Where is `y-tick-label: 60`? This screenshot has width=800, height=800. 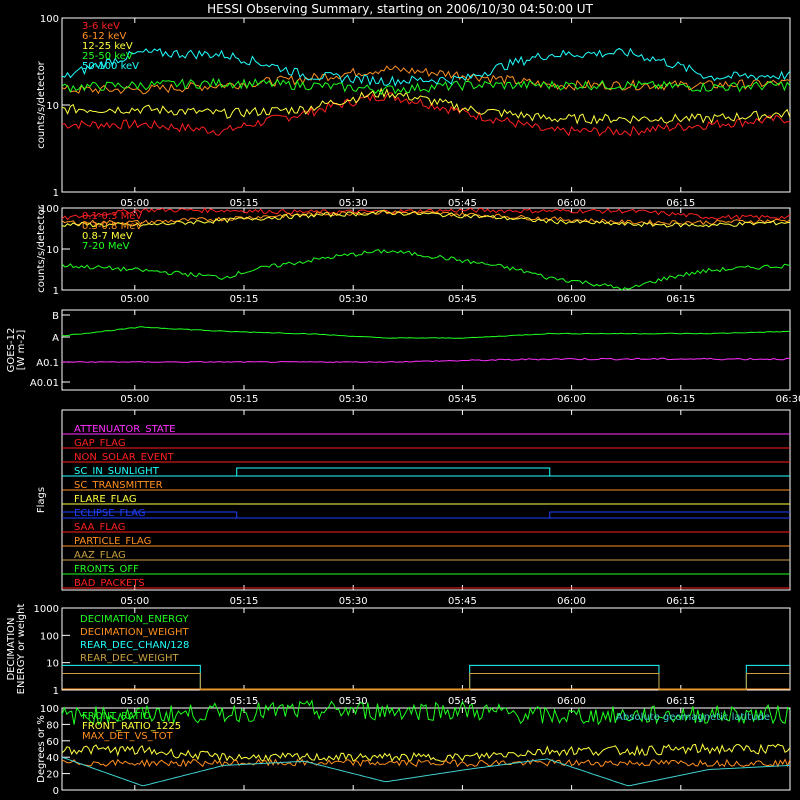 y-tick-label: 60 is located at coordinates (52, 742).